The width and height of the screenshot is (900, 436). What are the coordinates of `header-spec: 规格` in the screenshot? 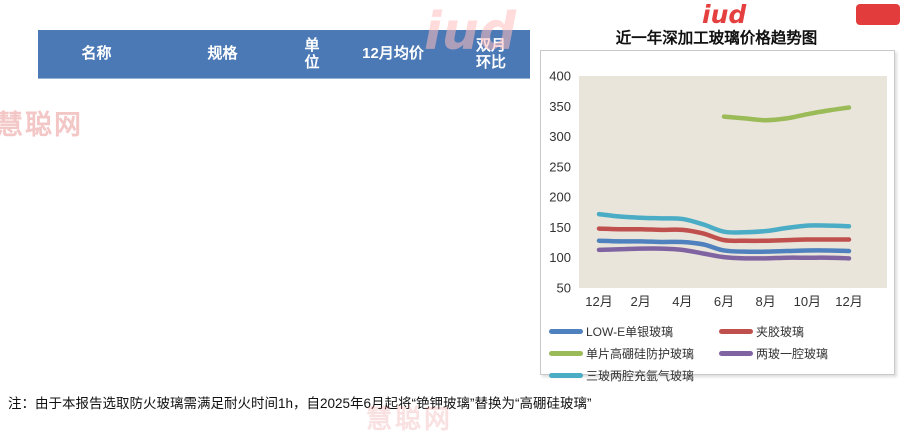 It's located at (222, 54).